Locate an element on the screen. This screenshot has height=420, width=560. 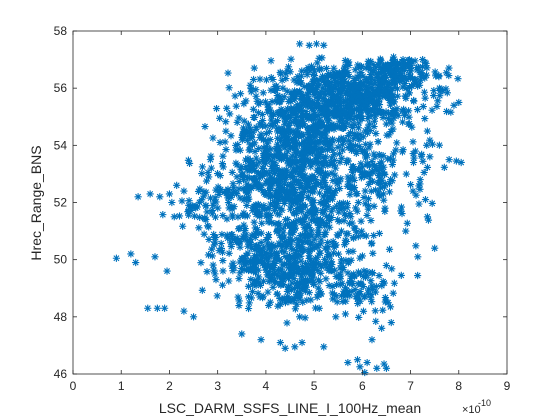
x-axis-label: LSC_DARM_SSFS_LINE_I_100Hz_mean is located at coordinates (290, 408).